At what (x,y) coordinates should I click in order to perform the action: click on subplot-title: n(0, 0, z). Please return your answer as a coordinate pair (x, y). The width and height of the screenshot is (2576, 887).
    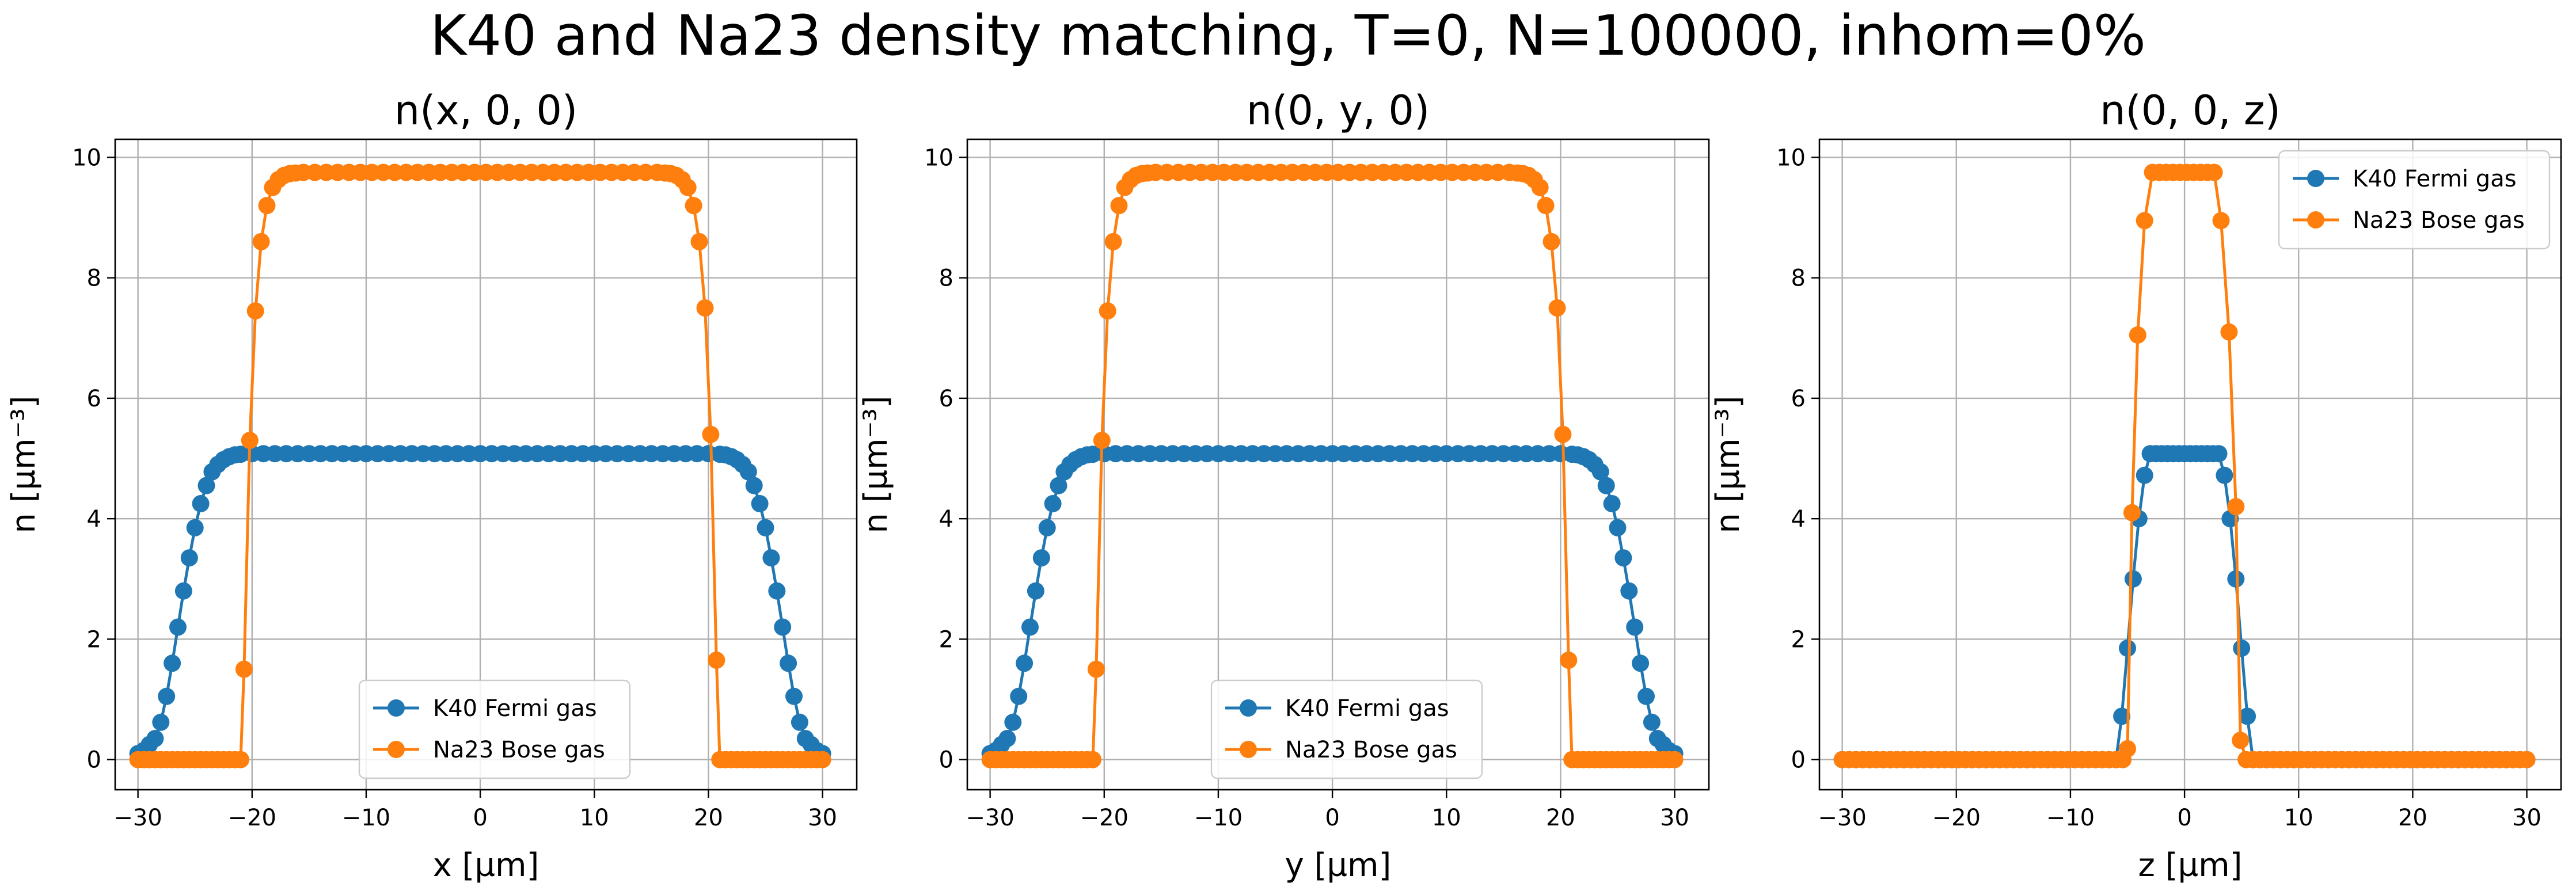
    Looking at the image, I should click on (2191, 110).